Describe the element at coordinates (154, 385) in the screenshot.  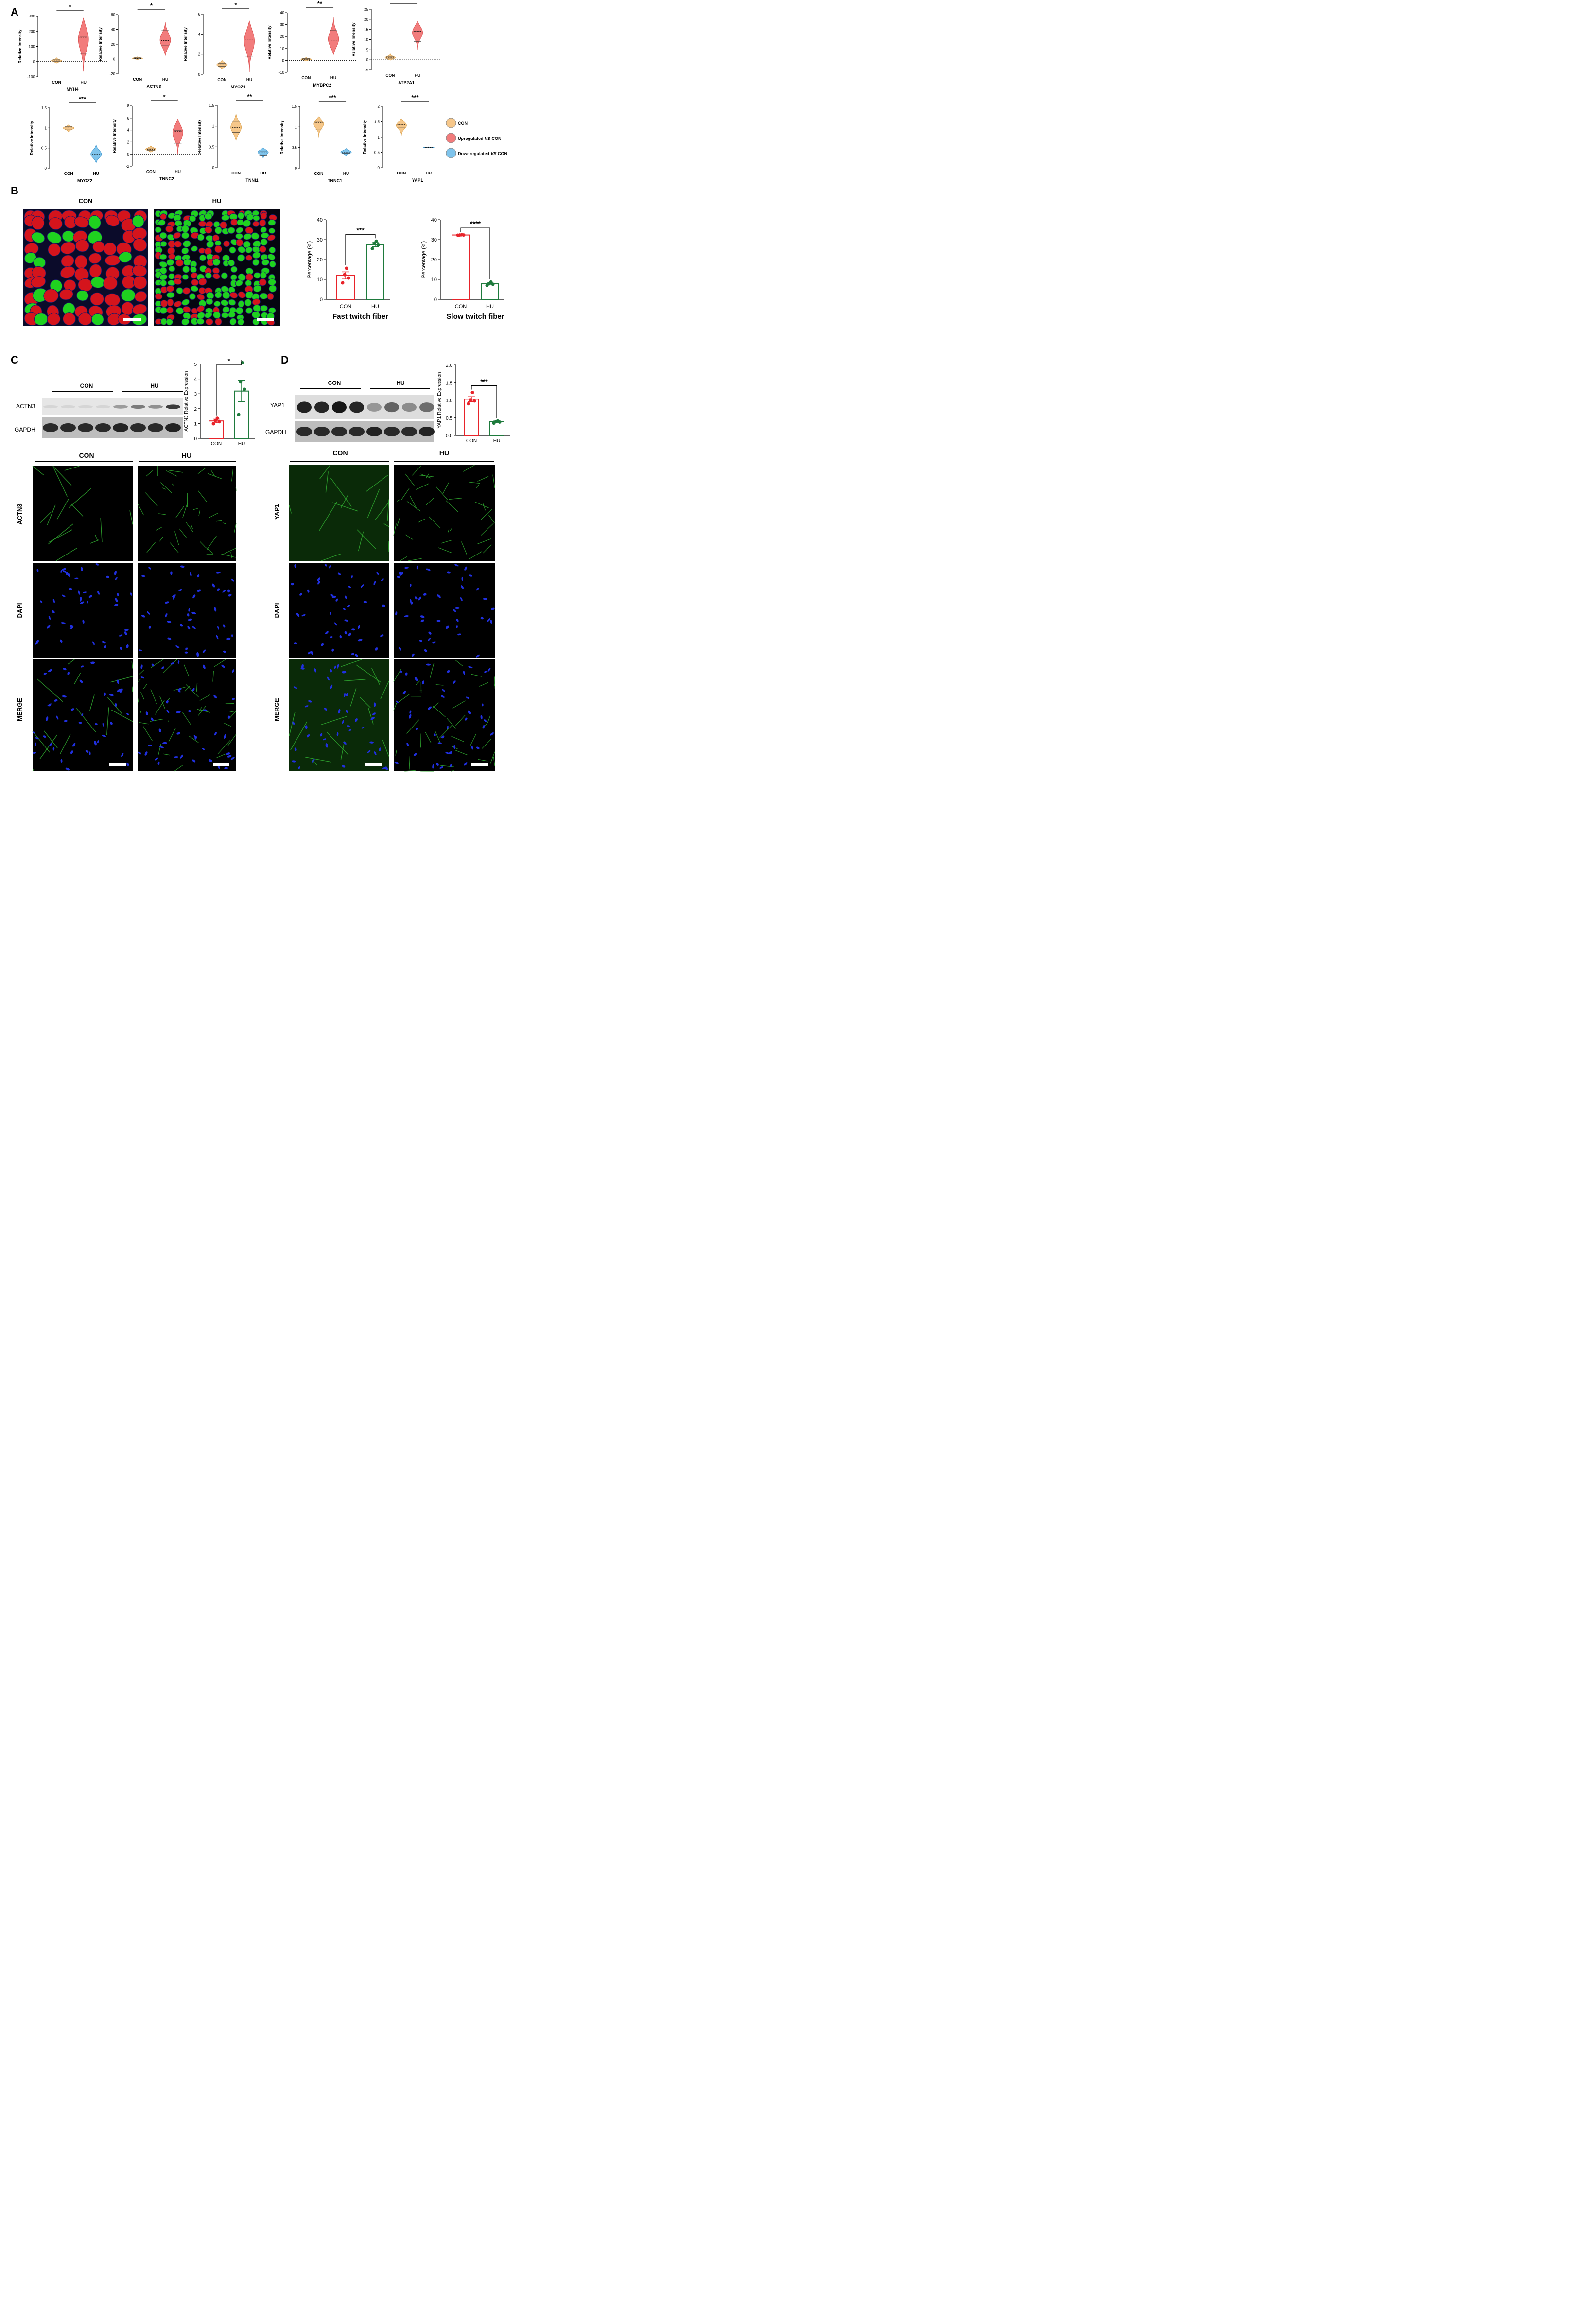
I see `blot-c-hu-label: HU` at that location.